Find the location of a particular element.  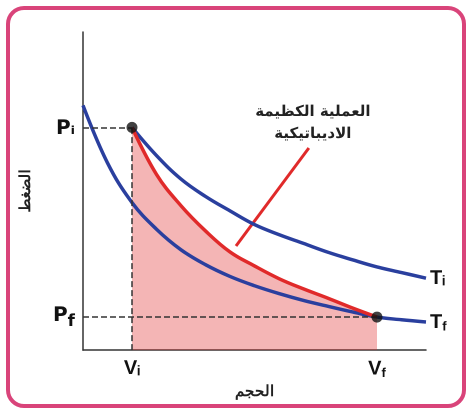

annotation: العملية الكظيمة الاديباتيكية is located at coordinates (312, 122).